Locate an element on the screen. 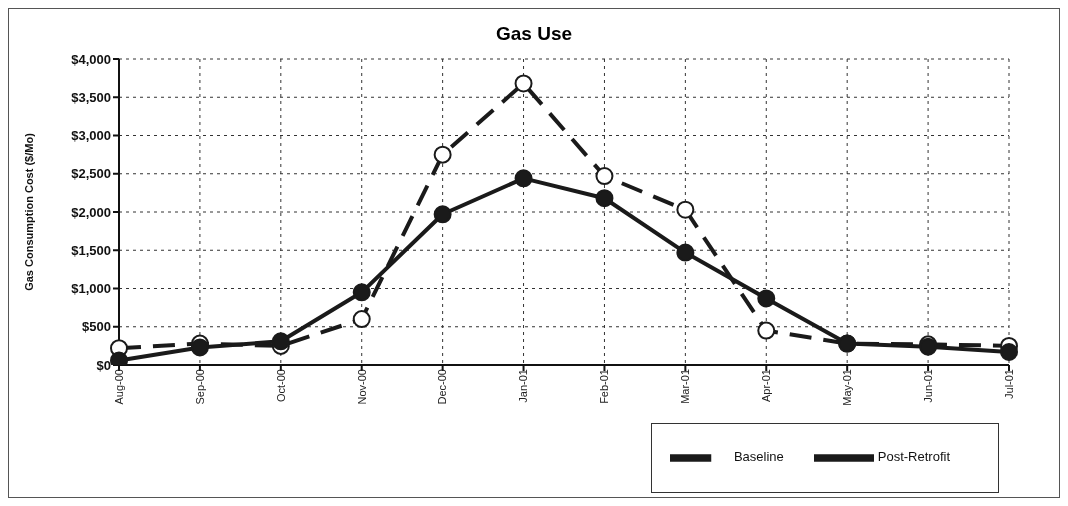 The height and width of the screenshot is (506, 1068). x-tick-label: Jan-01 is located at coordinates (523, 386).